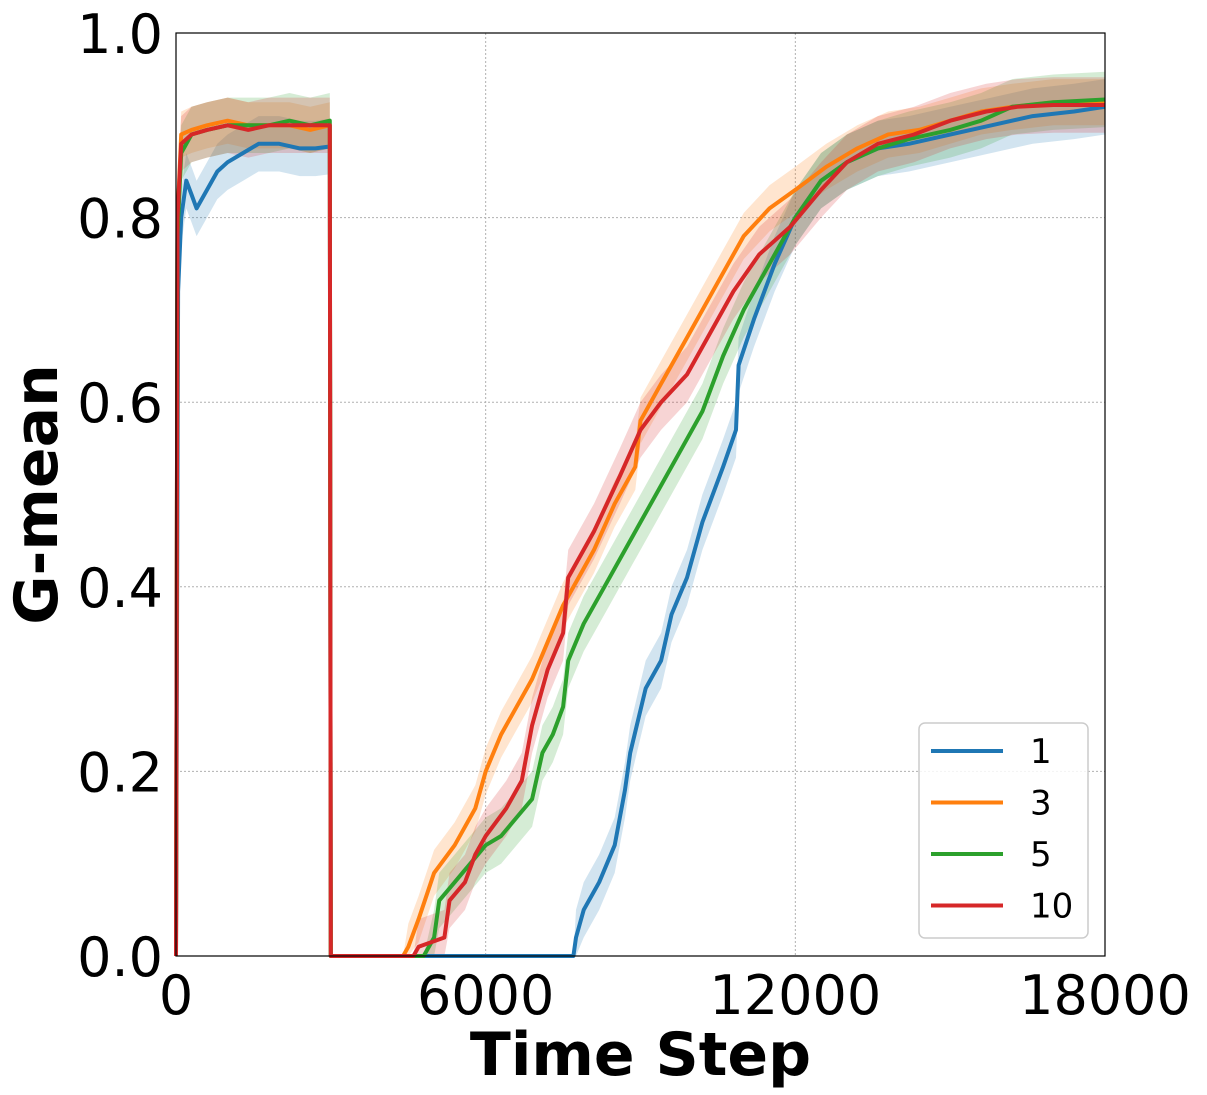 This screenshot has height=1095, width=1207. Describe the element at coordinates (485, 995) in the screenshot. I see `x-tick-label: 6000` at that location.